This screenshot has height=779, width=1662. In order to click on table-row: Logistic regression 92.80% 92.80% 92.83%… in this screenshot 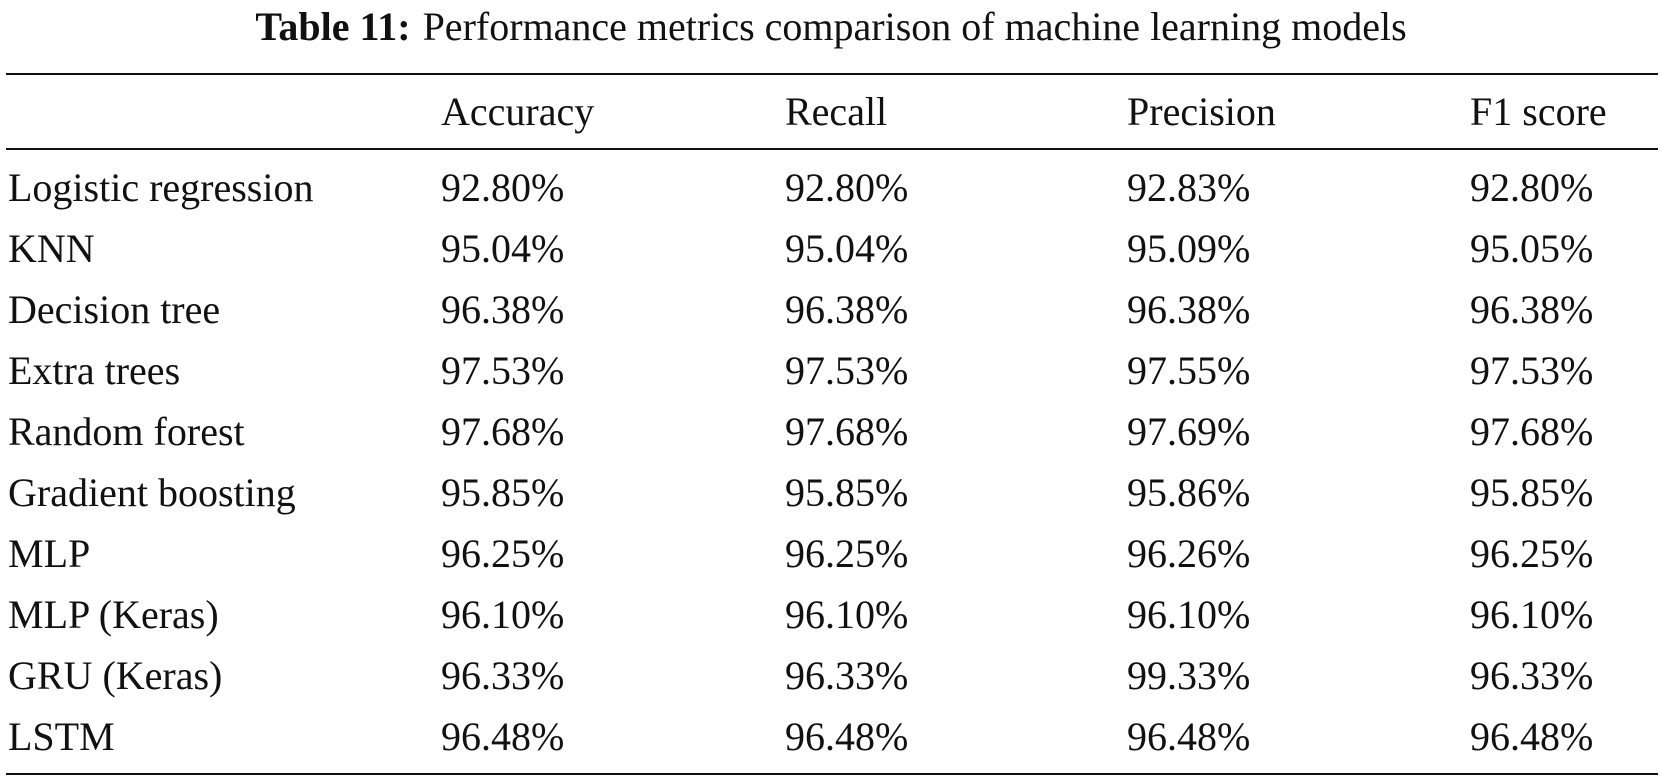, I will do `click(831, 188)`.